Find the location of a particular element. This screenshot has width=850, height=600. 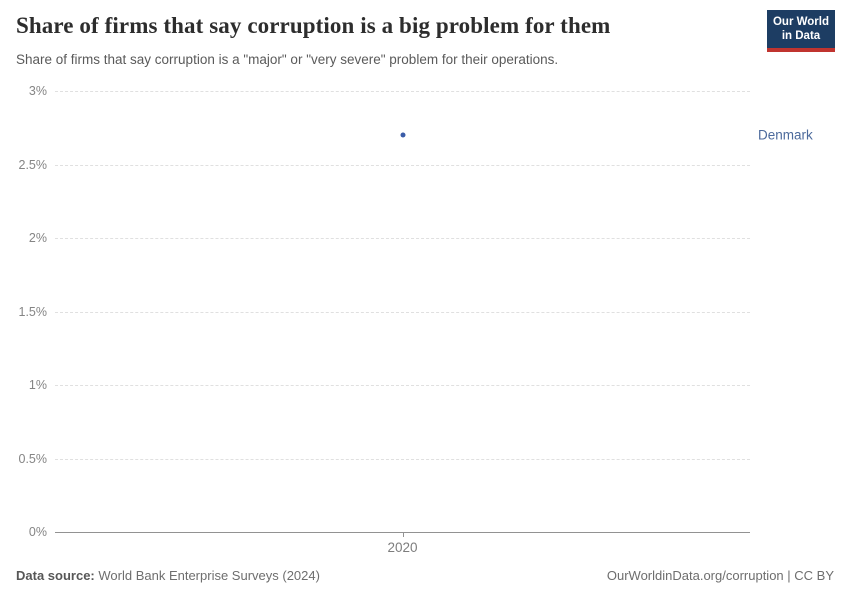

y-axis-labels: 0% 0.5% 1% 1.5% 2% 2.5% 3% is located at coordinates (24, 311).